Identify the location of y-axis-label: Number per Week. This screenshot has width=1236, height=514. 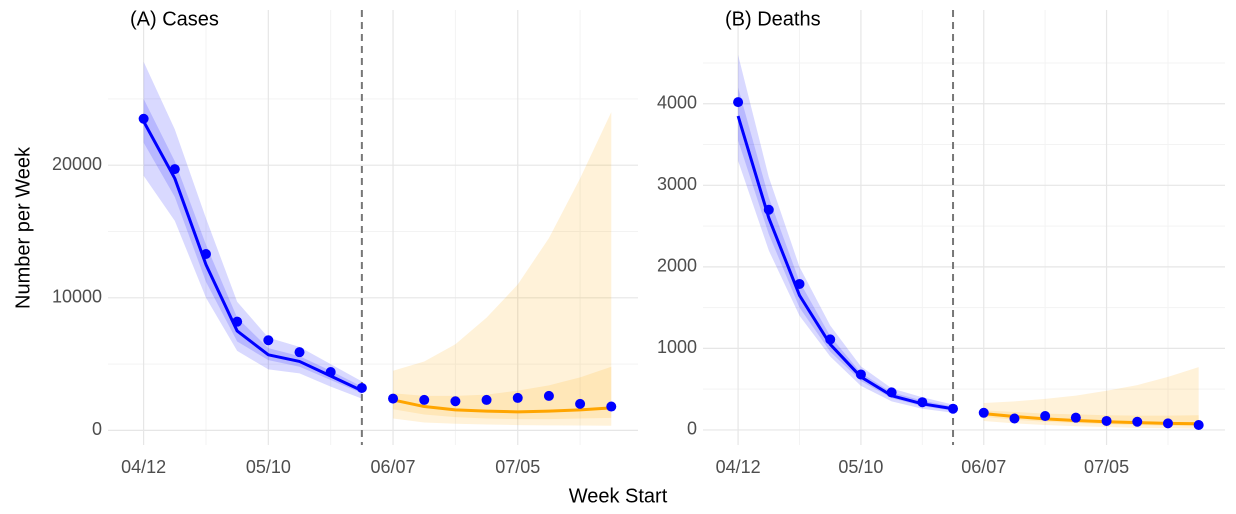
(23, 227).